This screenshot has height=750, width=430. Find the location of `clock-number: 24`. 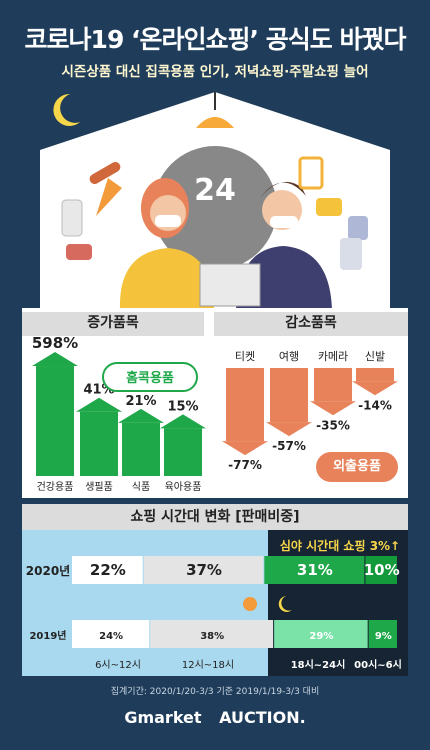

clock-number: 24 is located at coordinates (215, 190).